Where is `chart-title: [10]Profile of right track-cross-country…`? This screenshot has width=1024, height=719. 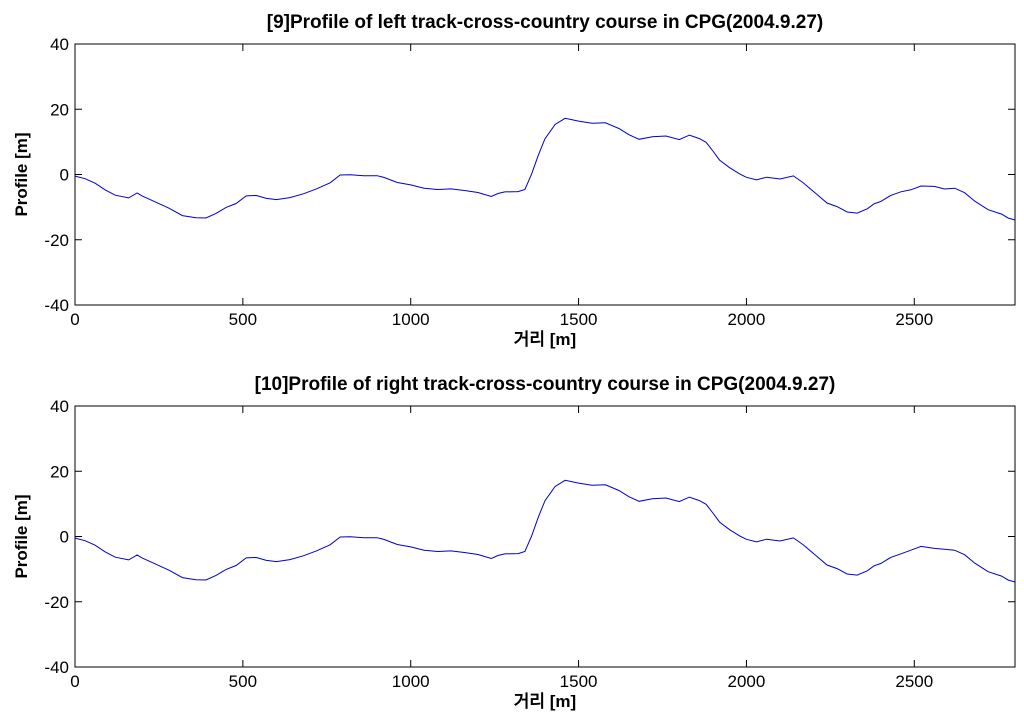 chart-title: [10]Profile of right track-cross-country… is located at coordinates (545, 384).